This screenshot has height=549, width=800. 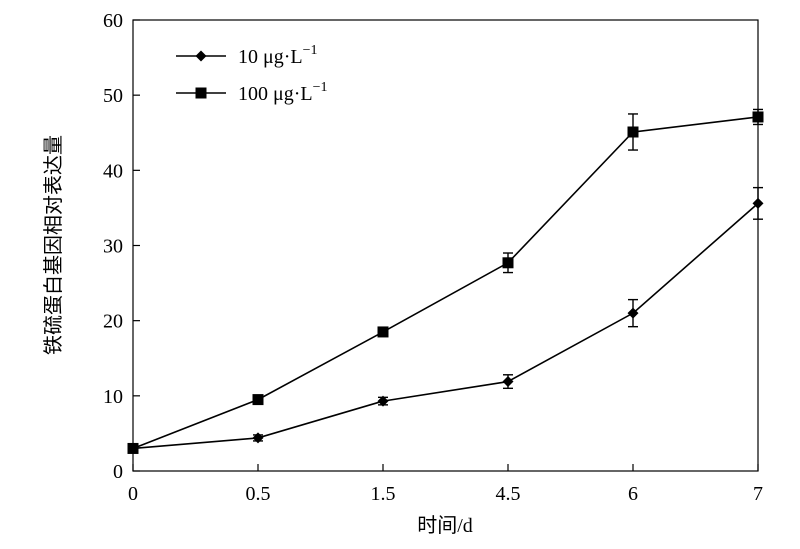 I want to click on y-tick-label: 60, so click(x=113, y=21).